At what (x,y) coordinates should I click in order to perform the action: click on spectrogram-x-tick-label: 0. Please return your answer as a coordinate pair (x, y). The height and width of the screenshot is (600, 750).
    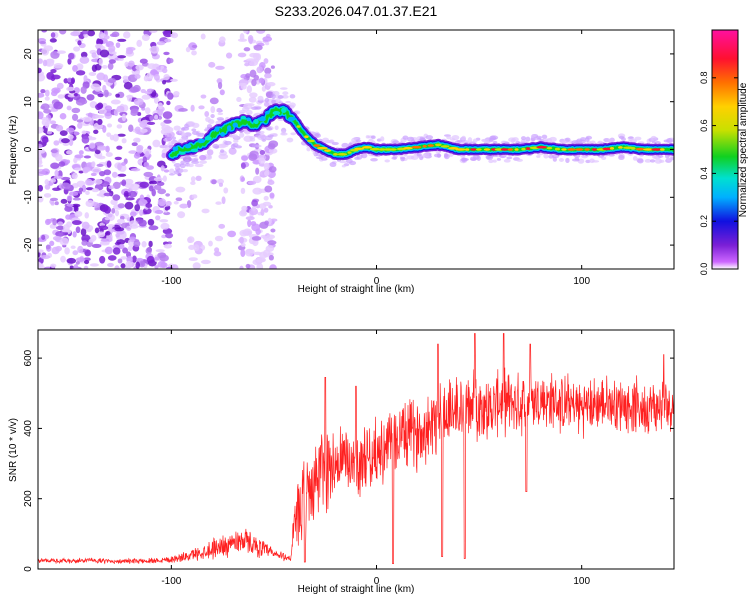
    Looking at the image, I should click on (377, 281).